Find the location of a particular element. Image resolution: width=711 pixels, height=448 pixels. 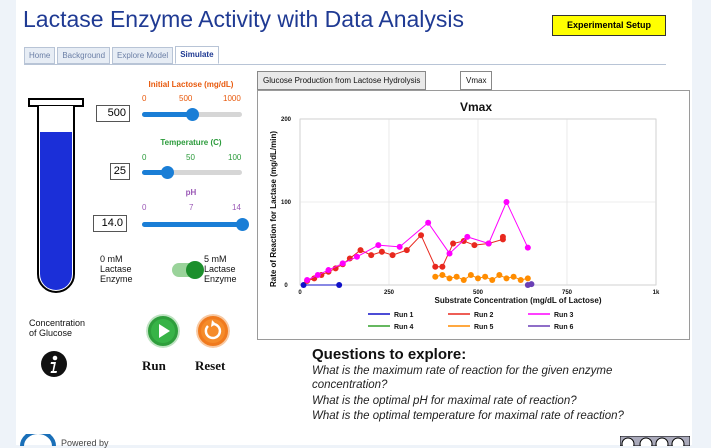

info-icon is located at coordinates (54, 364).